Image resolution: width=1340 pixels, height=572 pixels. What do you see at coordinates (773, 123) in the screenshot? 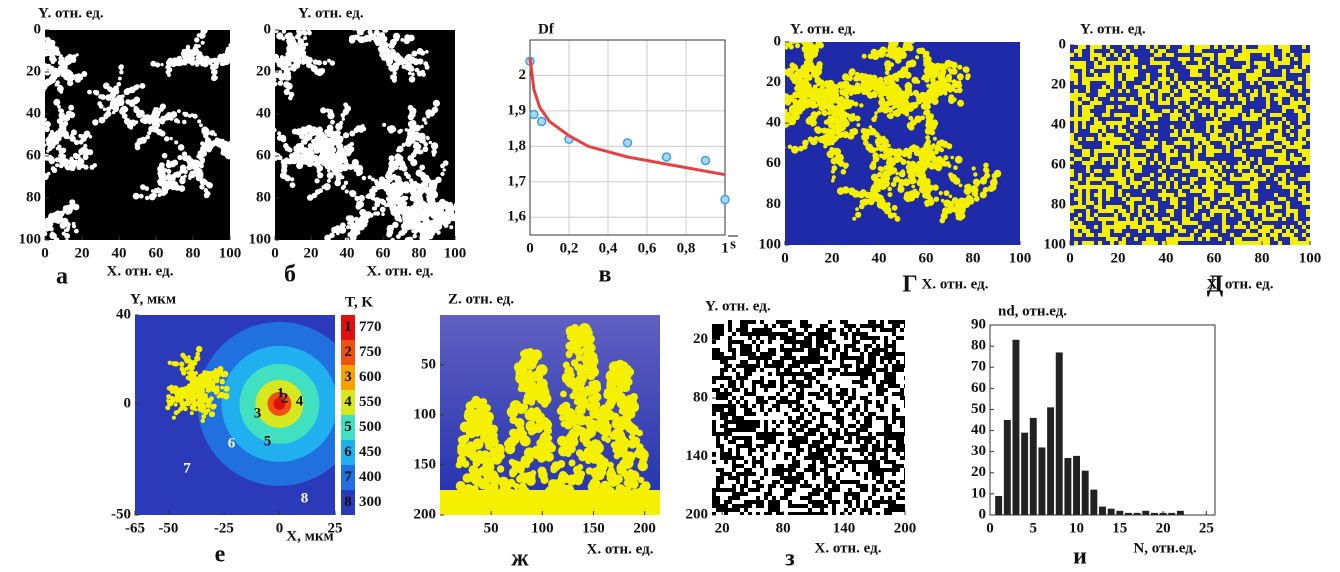
I see `y-tick-label: 40` at bounding box center [773, 123].